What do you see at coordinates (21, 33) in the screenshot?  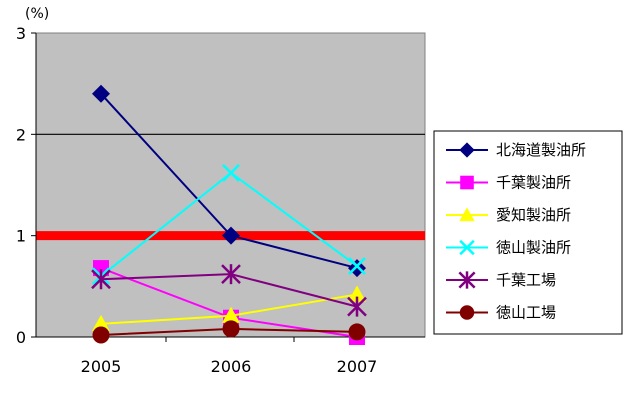 I see `y-tick-label-3: 3` at bounding box center [21, 33].